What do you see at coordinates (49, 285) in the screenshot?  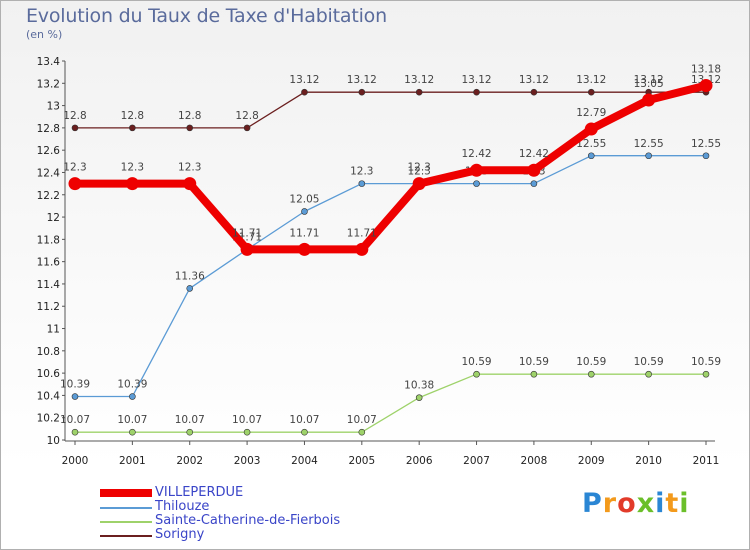 I see `y-tick-label: 11.4` at bounding box center [49, 285].